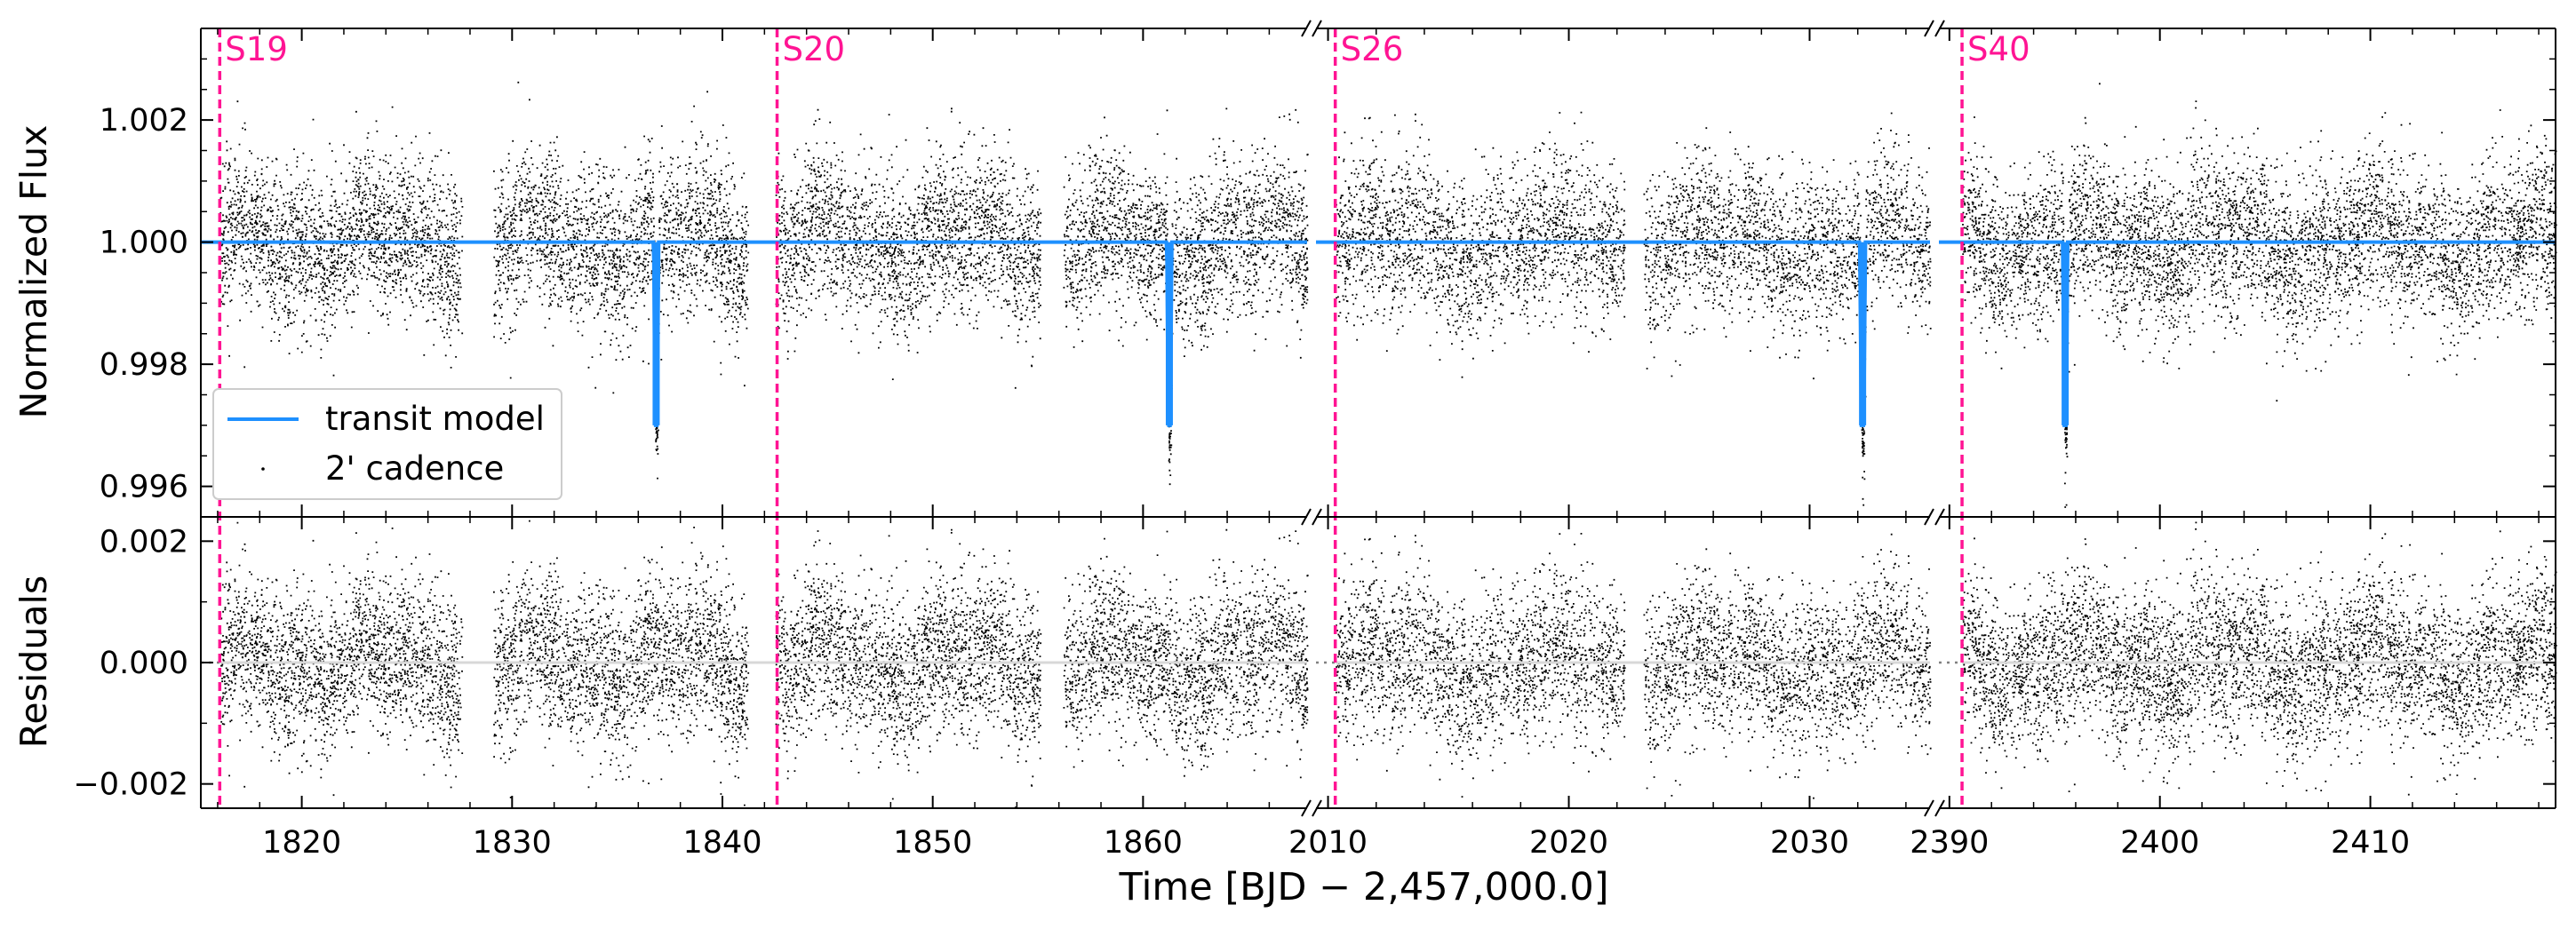 The image size is (2576, 929). What do you see at coordinates (34, 662) in the screenshot?
I see `bottom-y-axis-label: Residuals` at bounding box center [34, 662].